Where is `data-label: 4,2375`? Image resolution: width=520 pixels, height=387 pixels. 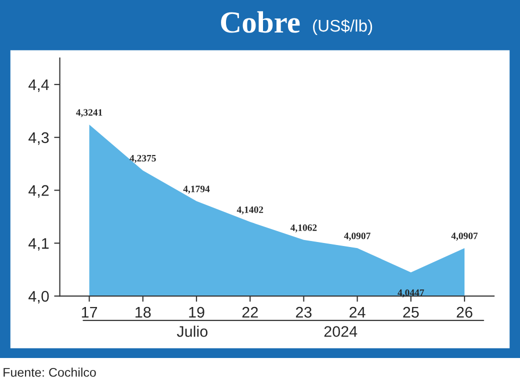 data-label: 4,2375 is located at coordinates (143, 158).